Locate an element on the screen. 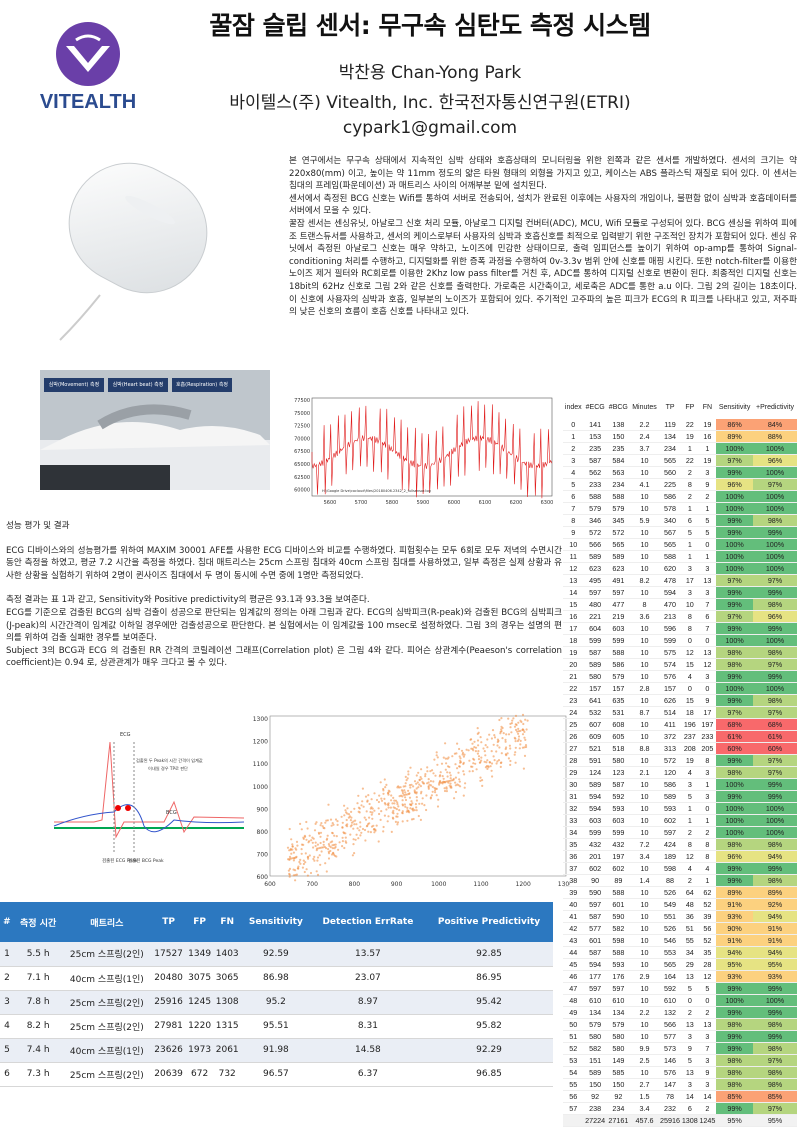 The height and width of the screenshot is (1127, 798). table-cell: 2.9 is located at coordinates (644, 976).